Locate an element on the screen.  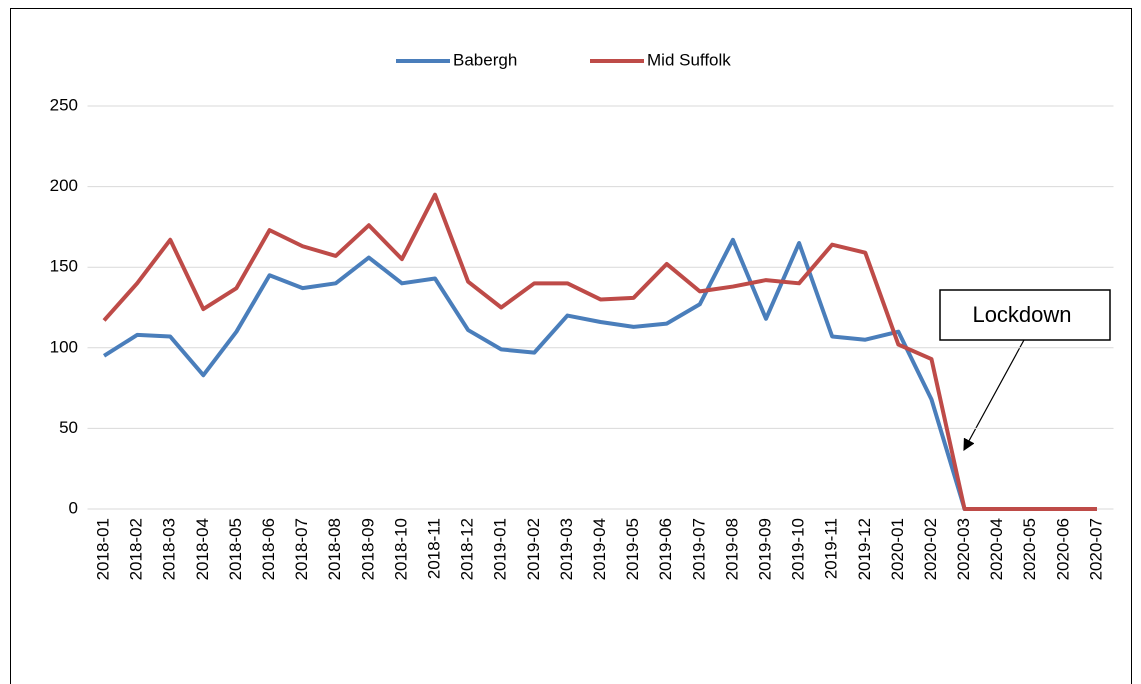
x-tick-label: 2019-01 is located at coordinates (500, 549).